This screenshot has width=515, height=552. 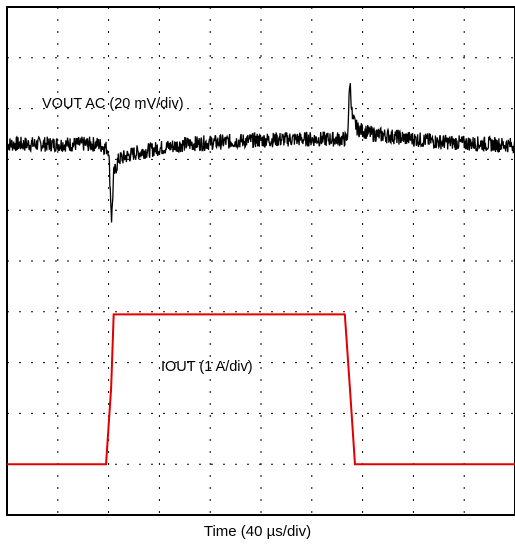 I want to click on x-axis-label: Time (40 µs/div), so click(x=257, y=531).